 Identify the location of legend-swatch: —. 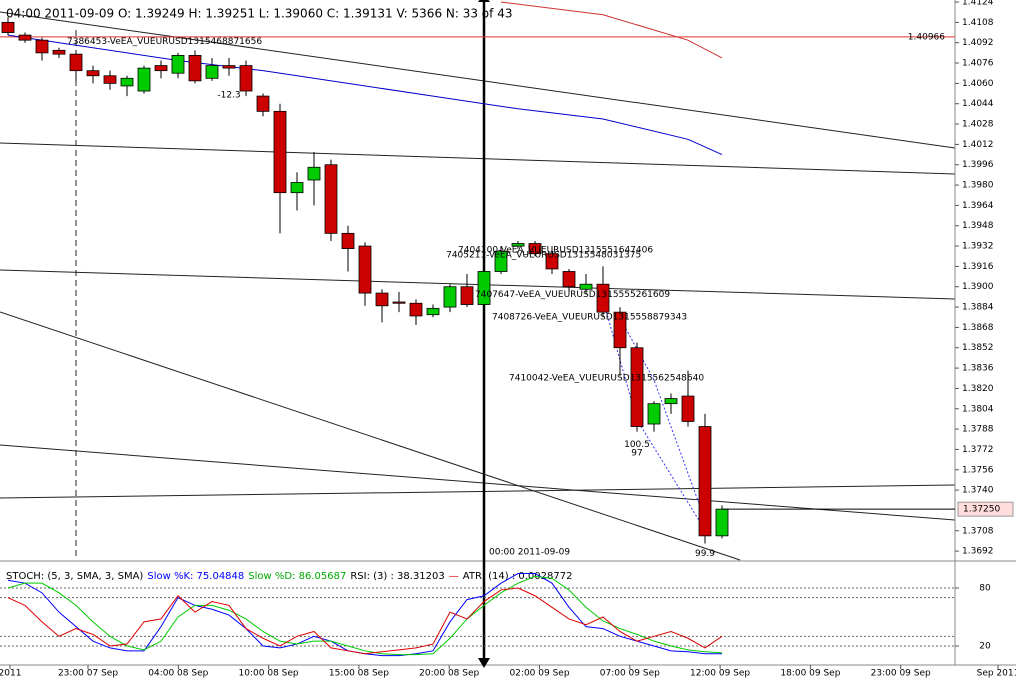
(454, 576).